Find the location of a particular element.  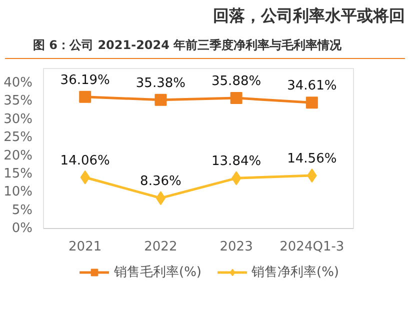

data-label: 34.61% is located at coordinates (312, 86).